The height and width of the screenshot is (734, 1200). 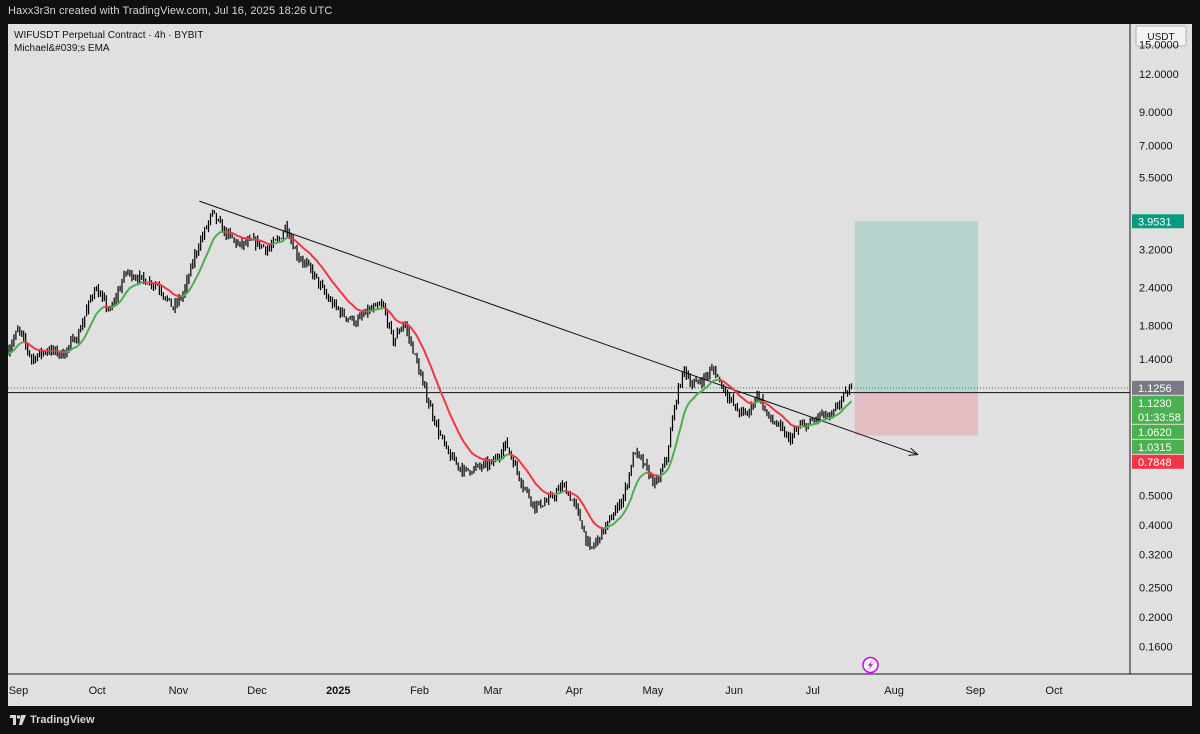 I want to click on price-axis-background, so click(x=1161, y=365).